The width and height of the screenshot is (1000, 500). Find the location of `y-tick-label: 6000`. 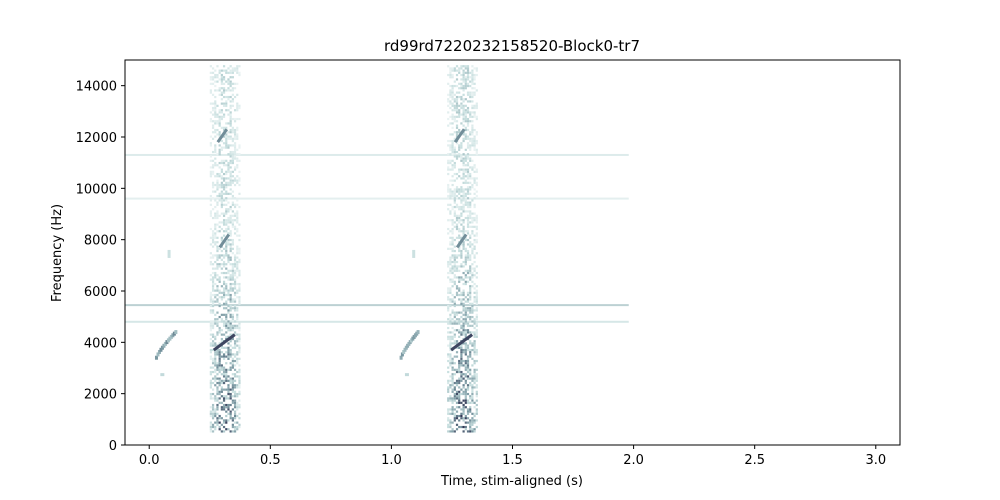

y-tick-label: 6000 is located at coordinates (100, 292).